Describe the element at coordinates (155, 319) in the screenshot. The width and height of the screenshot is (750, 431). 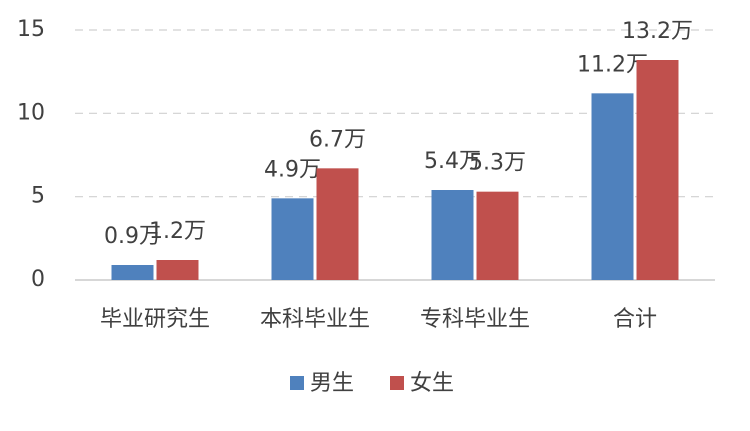
I see `x-tick-label: 毕业研究生` at that location.